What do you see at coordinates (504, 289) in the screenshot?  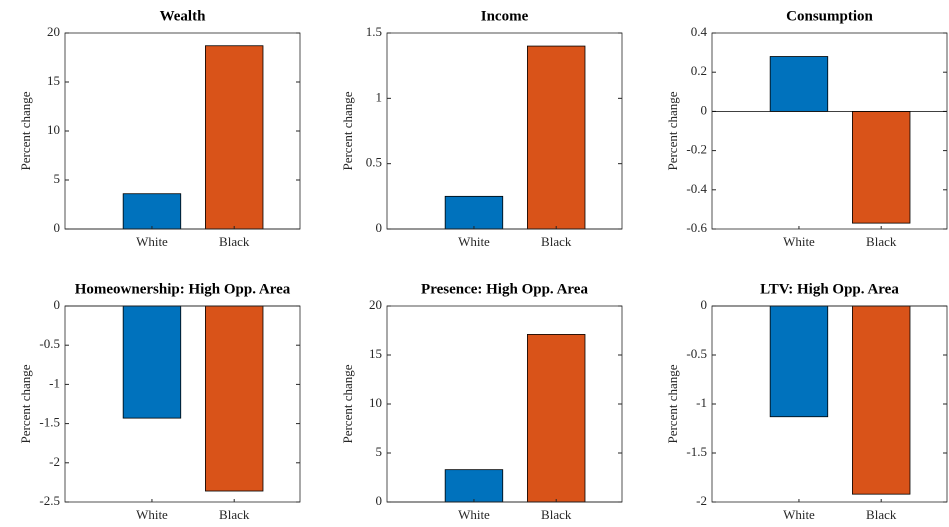 I see `chart-title: Presence: High Opp. Area` at bounding box center [504, 289].